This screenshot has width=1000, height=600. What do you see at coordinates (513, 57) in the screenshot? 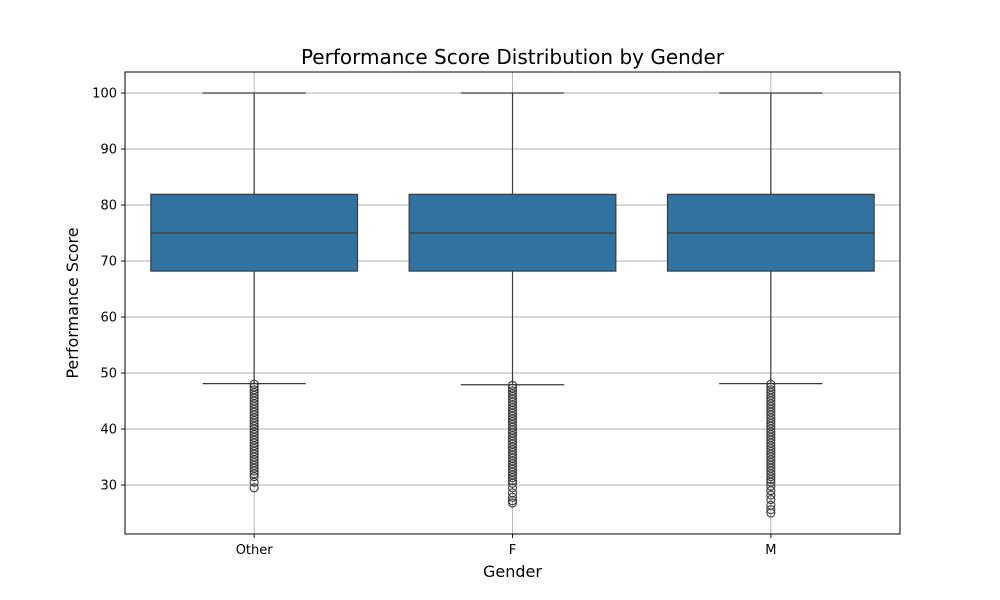
I see `chart-title: Performance Score Distribution by Gender` at bounding box center [513, 57].